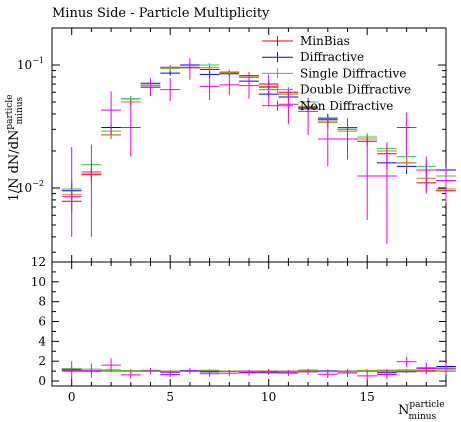  Describe the element at coordinates (353, 73) in the screenshot. I see `legend-label: Single Diffractive` at that location.